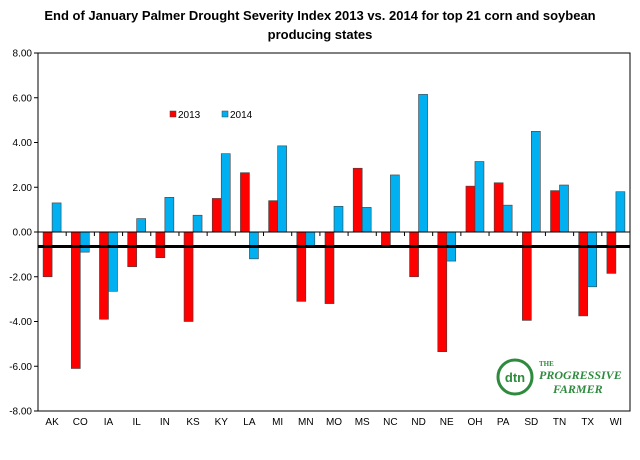 This screenshot has width=640, height=460. I want to click on bar-2013-NC, so click(386, 239).